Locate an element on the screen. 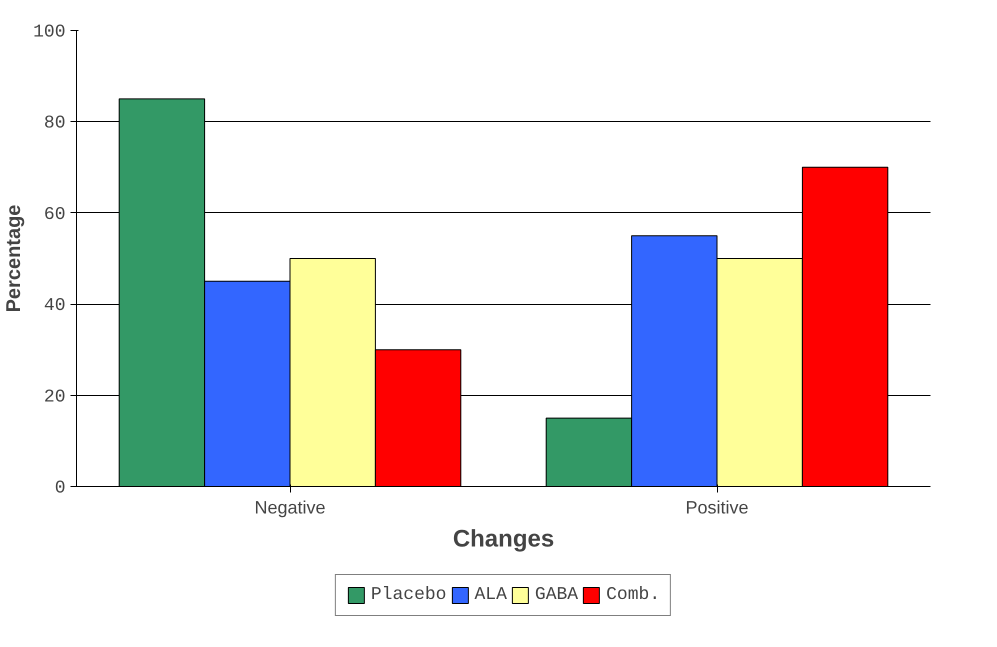  y-tick-label: 100 is located at coordinates (49, 32).